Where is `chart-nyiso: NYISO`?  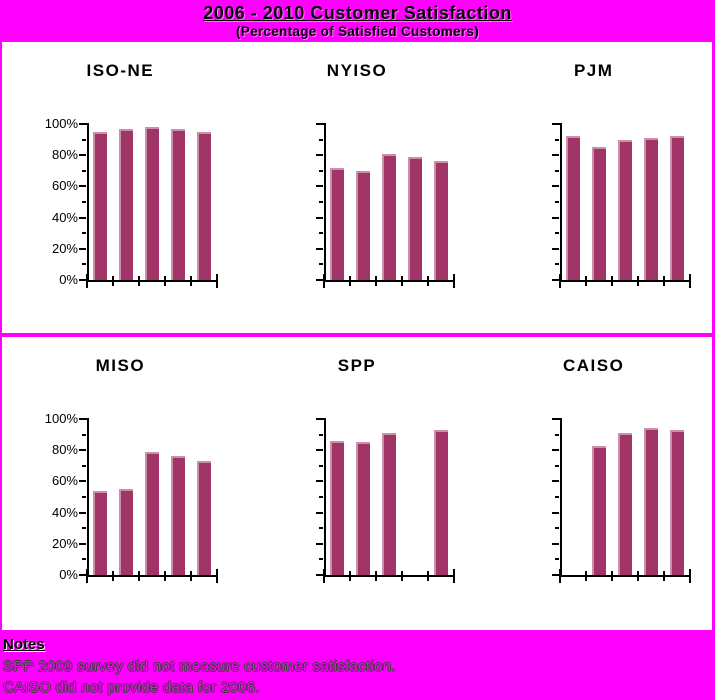
chart-nyiso: NYISO is located at coordinates (357, 187).